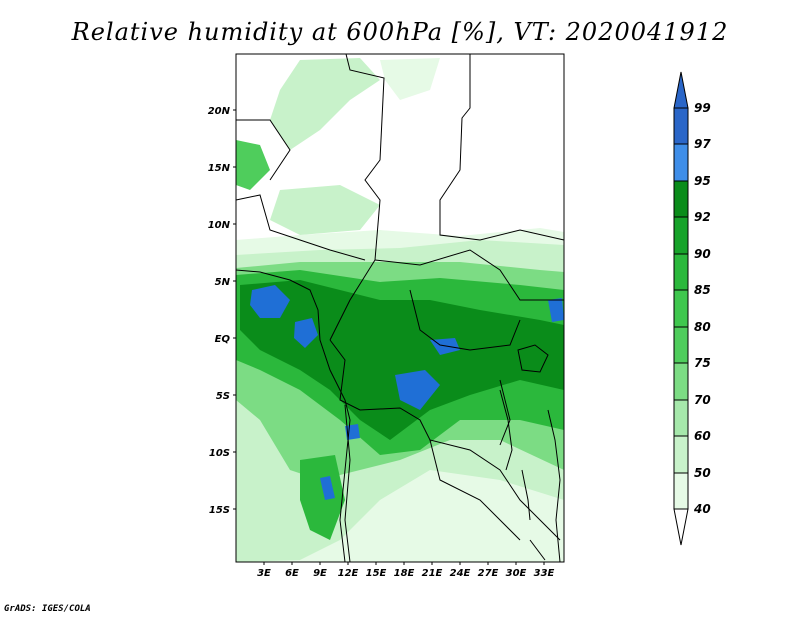  What do you see at coordinates (47, 609) in the screenshot?
I see `grads-credit: GrADS: IGES/COLA` at bounding box center [47, 609].